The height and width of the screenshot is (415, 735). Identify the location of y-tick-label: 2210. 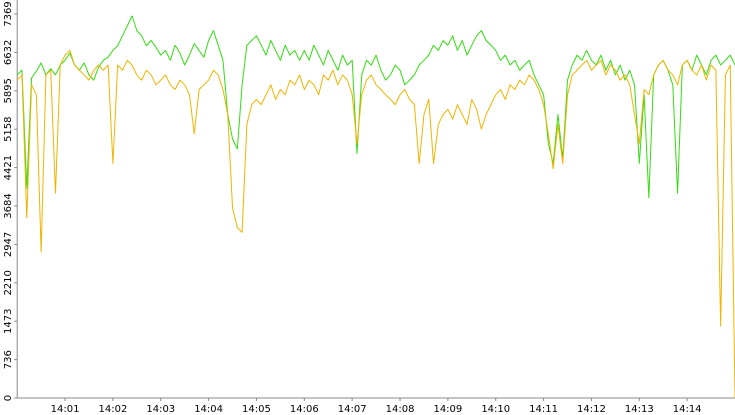
(8, 282).